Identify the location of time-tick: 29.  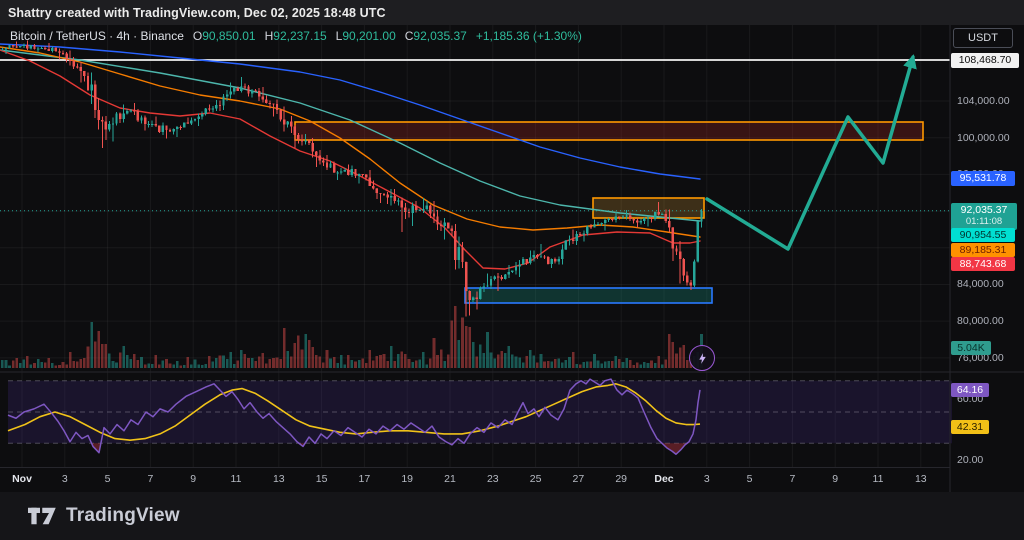
(621, 479).